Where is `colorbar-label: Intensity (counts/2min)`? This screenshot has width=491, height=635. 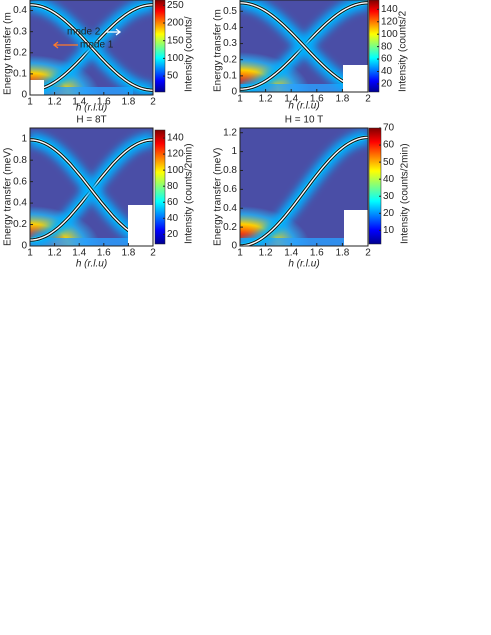
colorbar-label: Intensity (counts/2min) is located at coordinates (405, 193).